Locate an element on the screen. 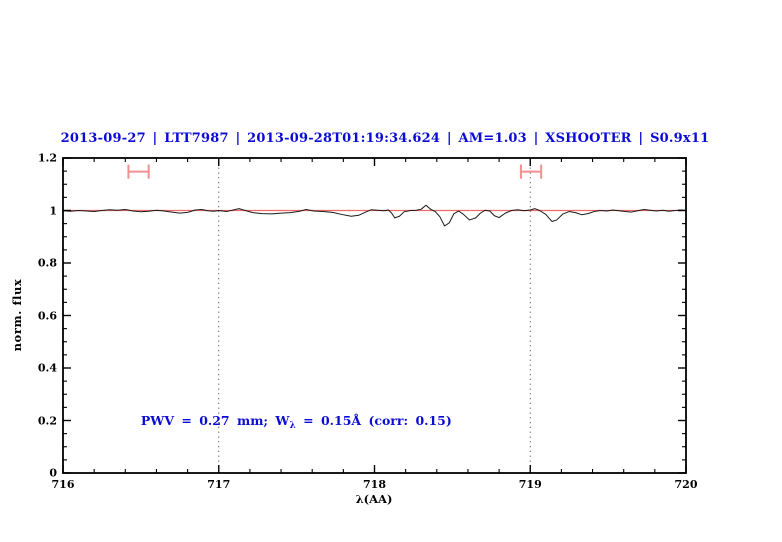 The height and width of the screenshot is (542, 782). pwv-annotation-text-tail: = 0.15Å (corr: 0.15) is located at coordinates (373, 420).